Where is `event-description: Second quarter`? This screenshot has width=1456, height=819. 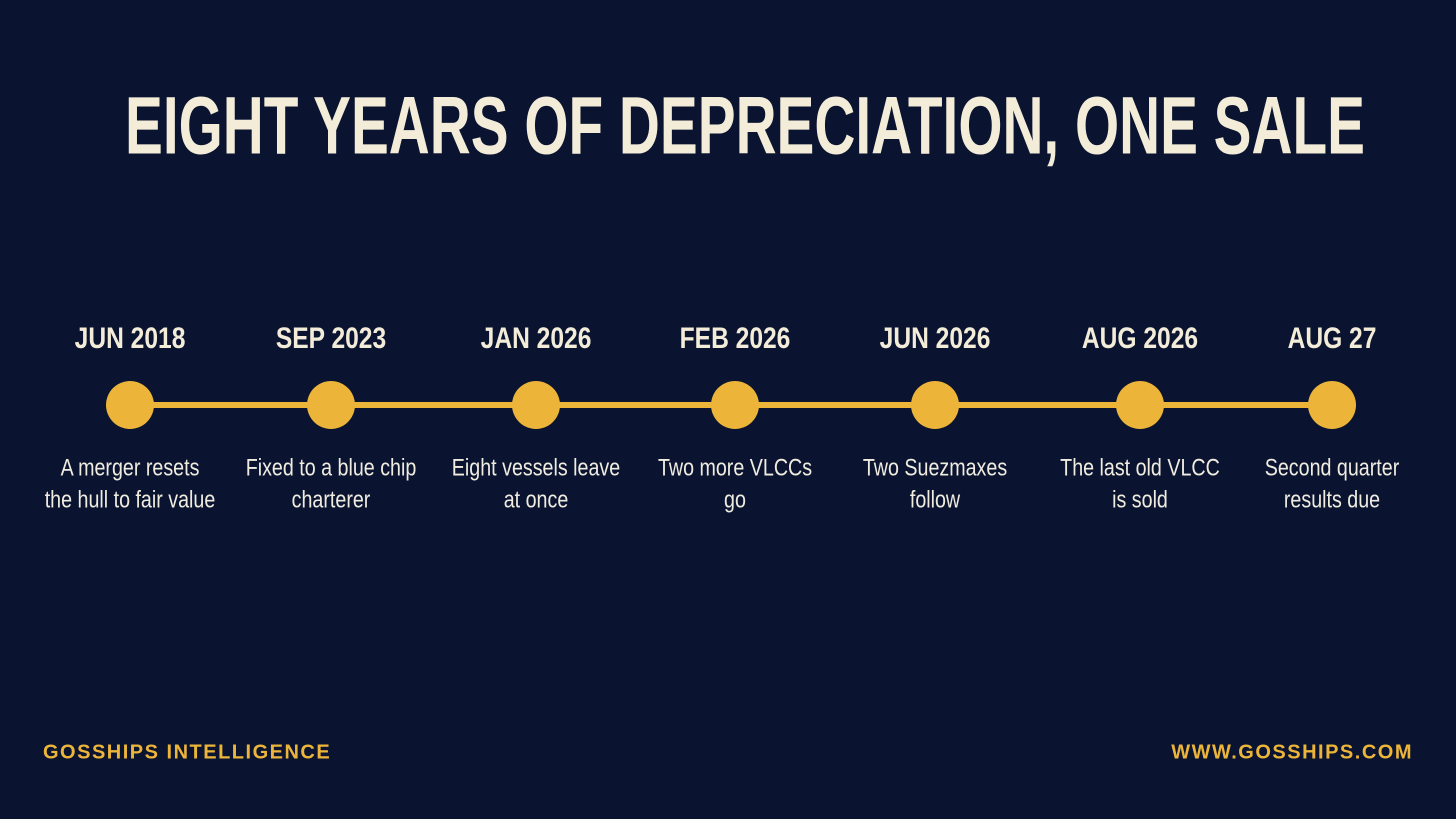
event-description: Second quarter is located at coordinates (1332, 466).